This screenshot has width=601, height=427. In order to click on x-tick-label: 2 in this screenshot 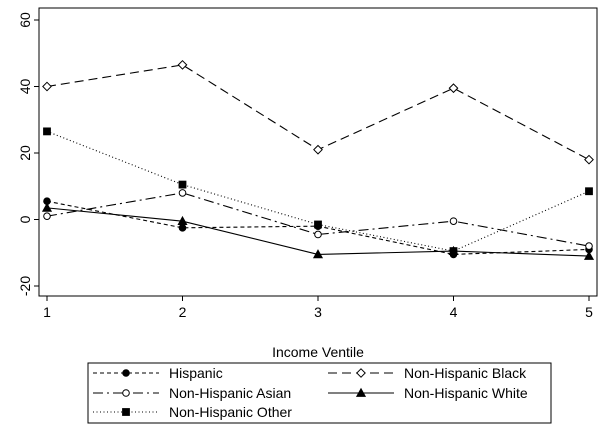, I will do `click(183, 312)`.